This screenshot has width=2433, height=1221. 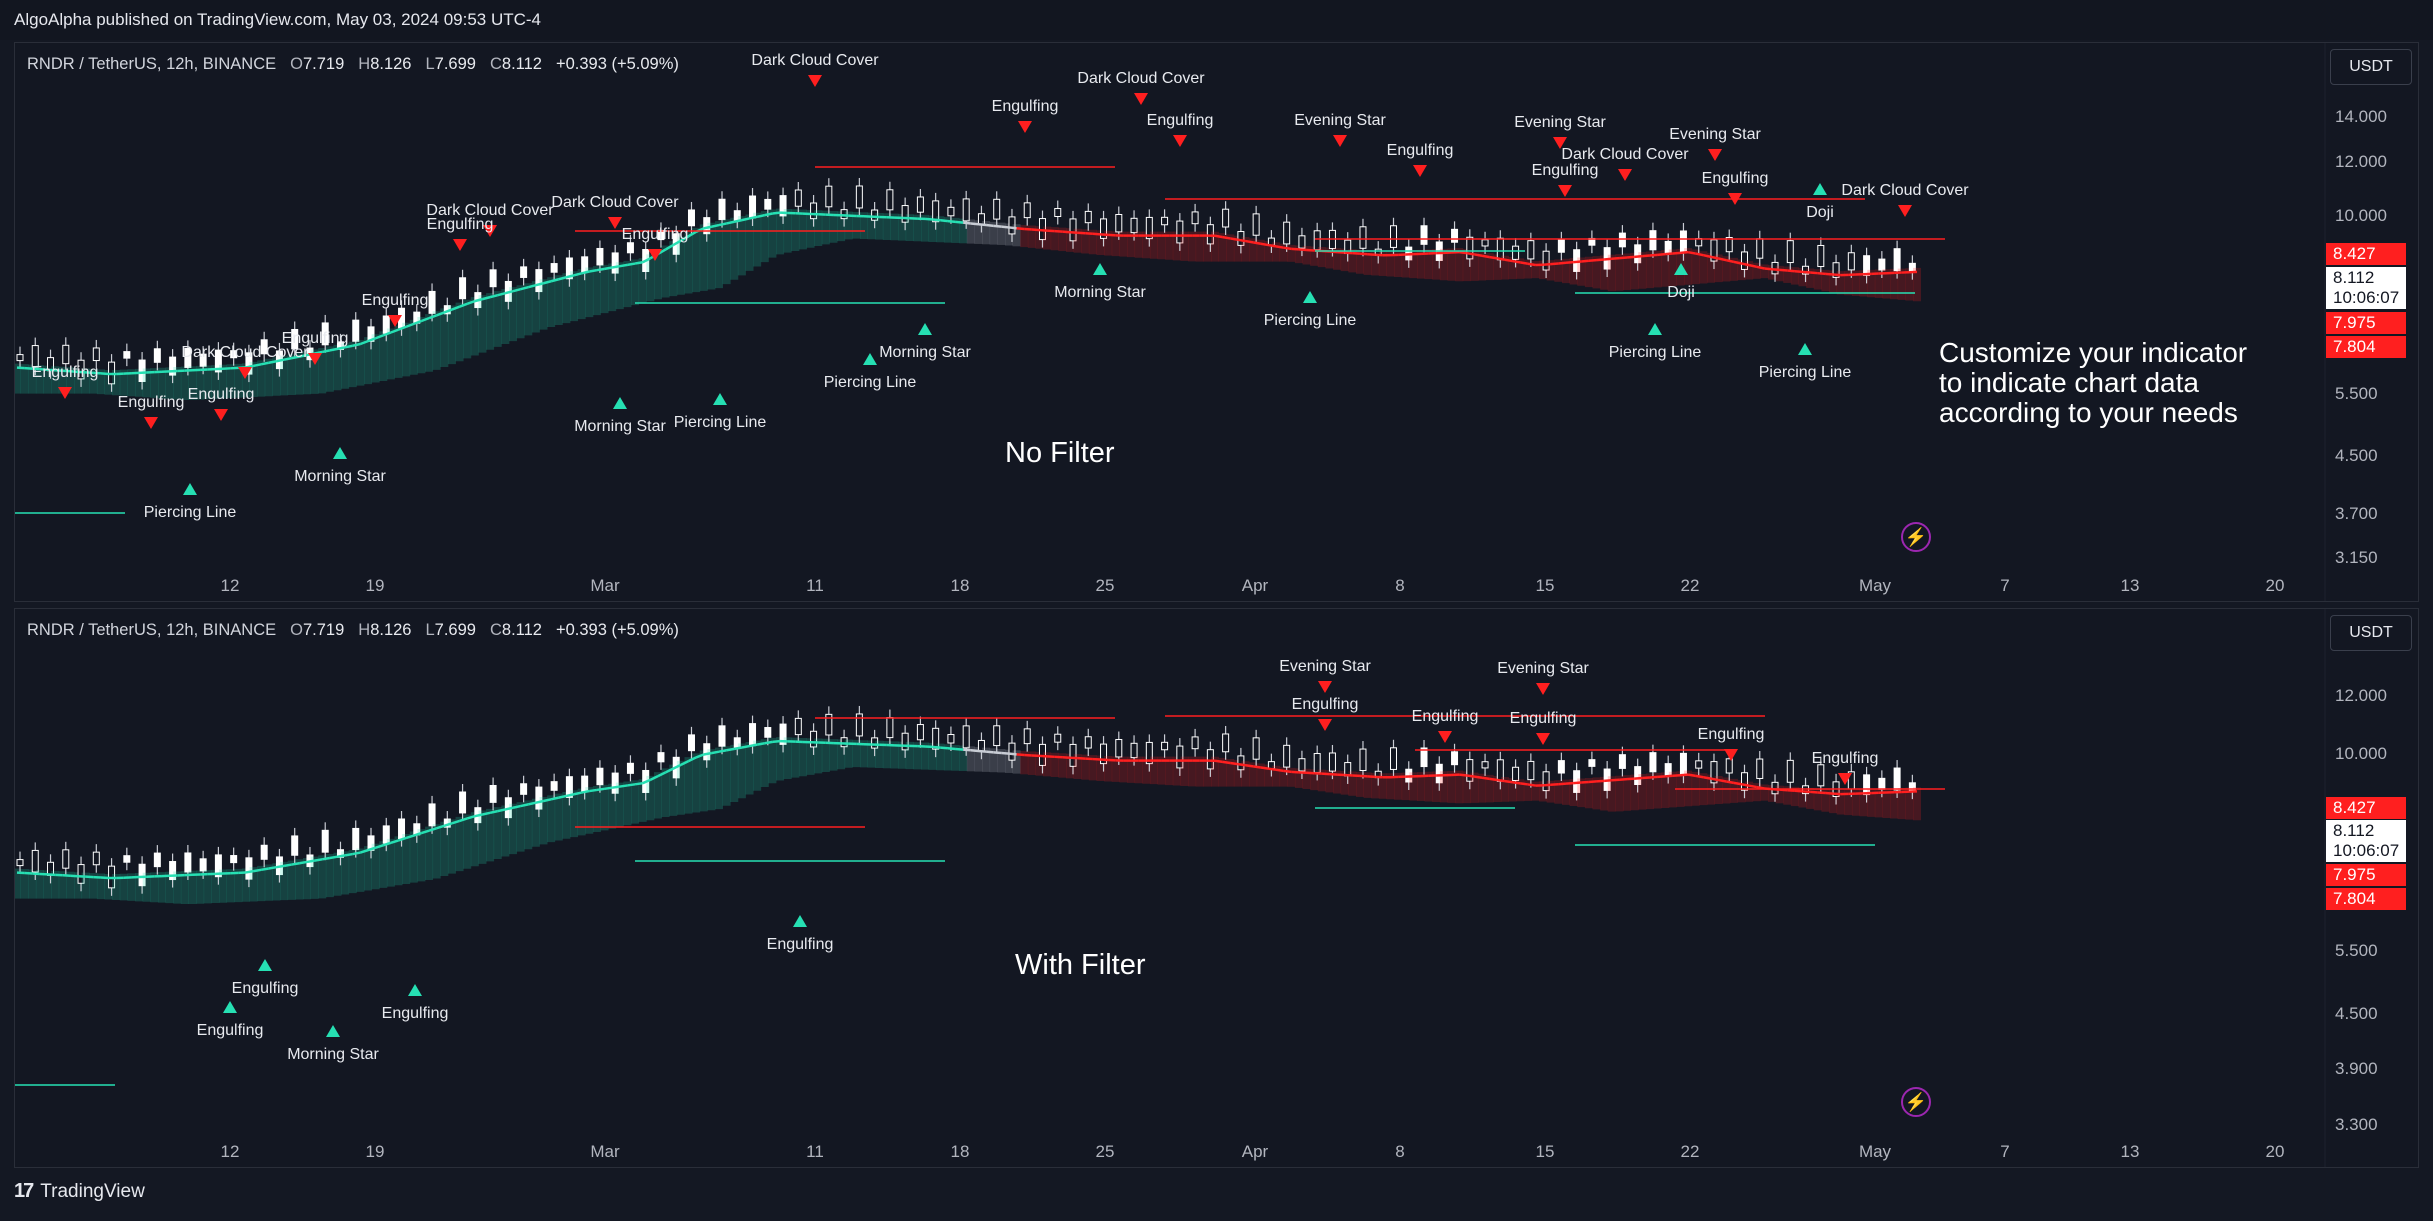 I want to click on x-tick-label: 13, so click(x=2130, y=1151).